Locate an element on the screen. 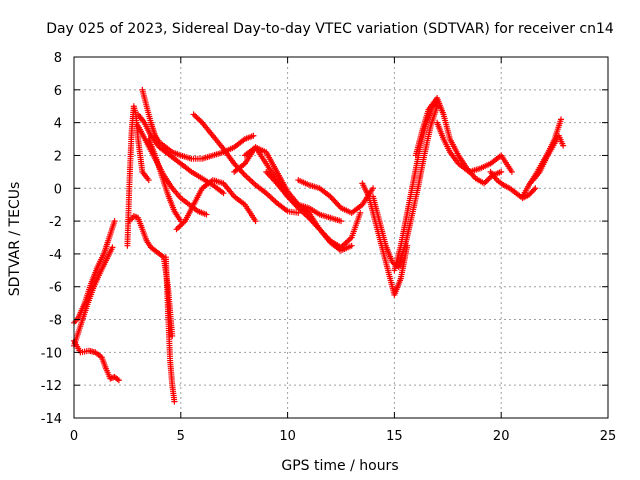  y-tick-label: -6 is located at coordinates (55, 288).